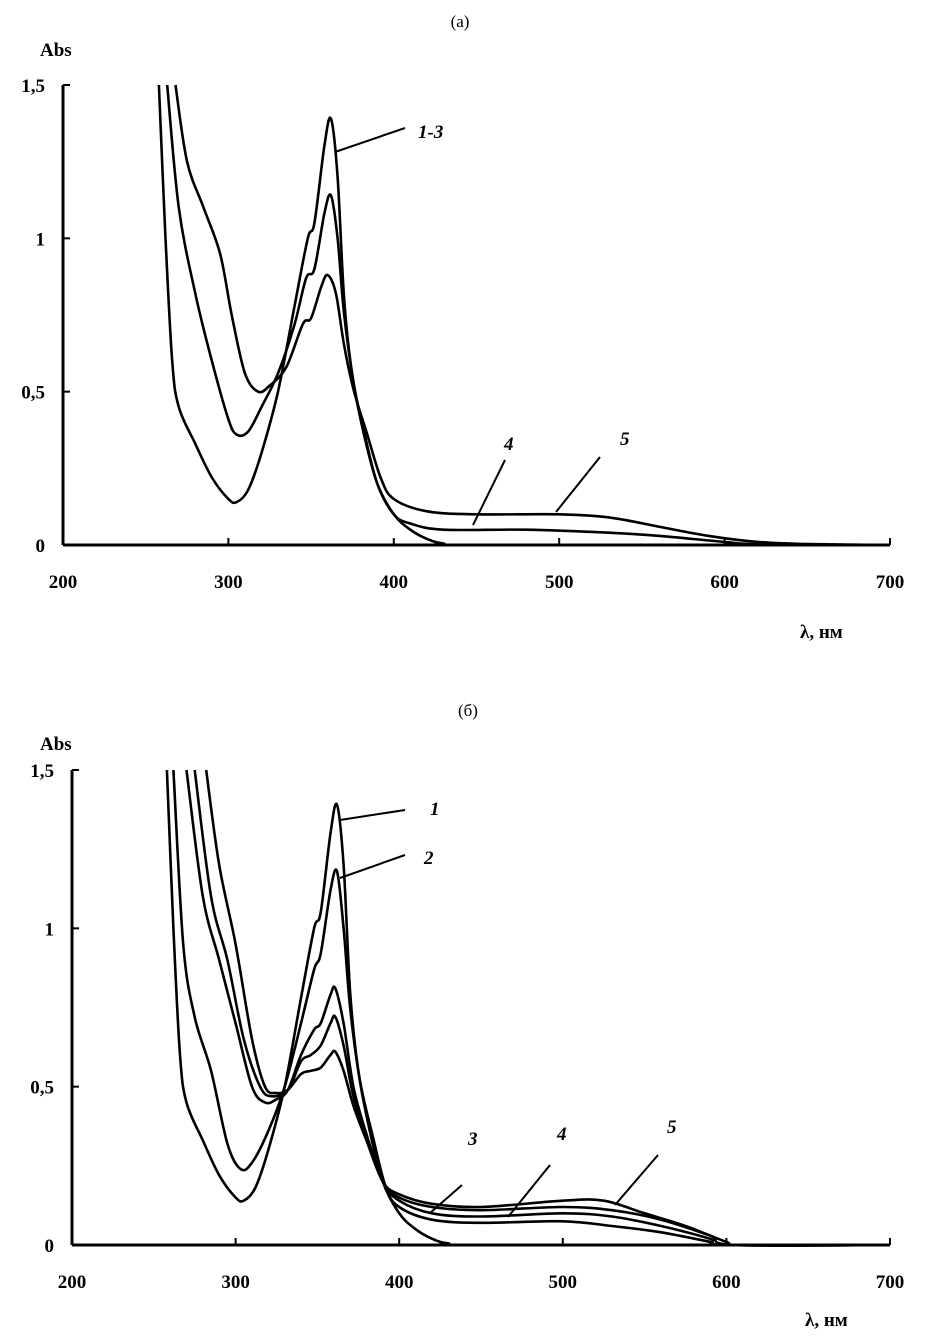 This screenshot has width=927, height=1340. What do you see at coordinates (460, 21) in the screenshot?
I see `chart-title: (a)` at bounding box center [460, 21].